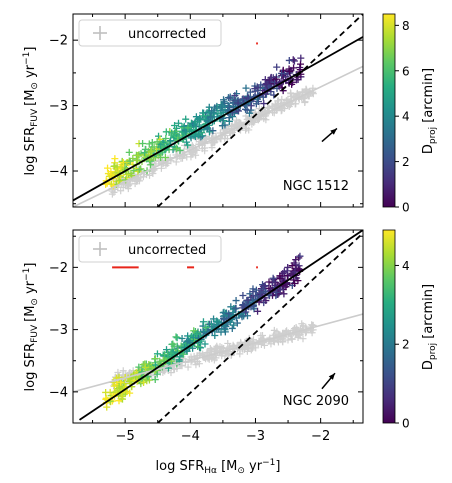 The image size is (452, 483). What do you see at coordinates (58, 172) in the screenshot?
I see `y-tick-label: −4` at bounding box center [58, 172].